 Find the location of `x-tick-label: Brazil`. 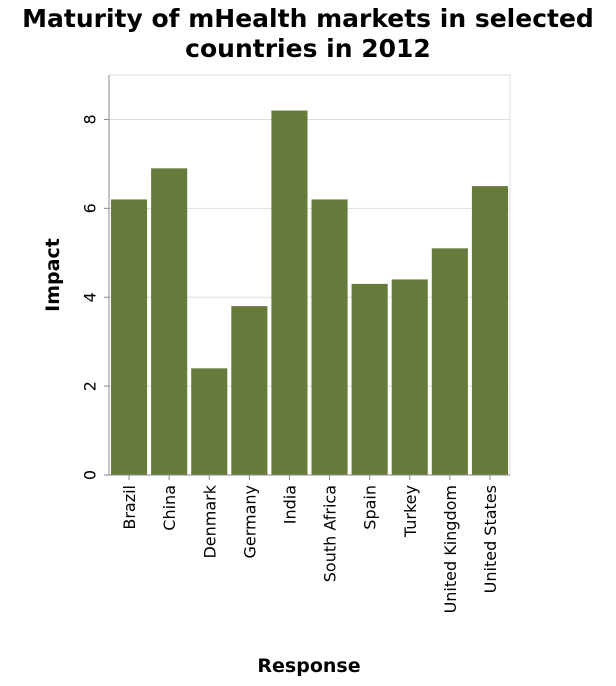

x-tick-label: Brazil is located at coordinates (129, 507).